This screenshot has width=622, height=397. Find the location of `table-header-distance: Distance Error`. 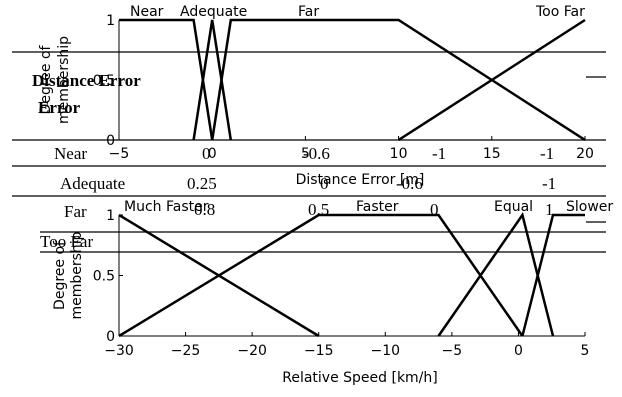

table-header-distance: Distance Error is located at coordinates (86, 80).